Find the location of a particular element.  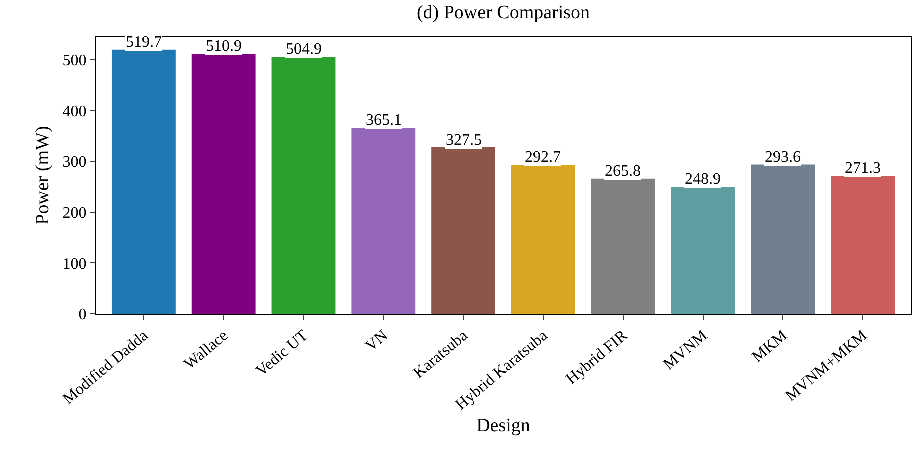

data-label: 504.9 is located at coordinates (304, 49).